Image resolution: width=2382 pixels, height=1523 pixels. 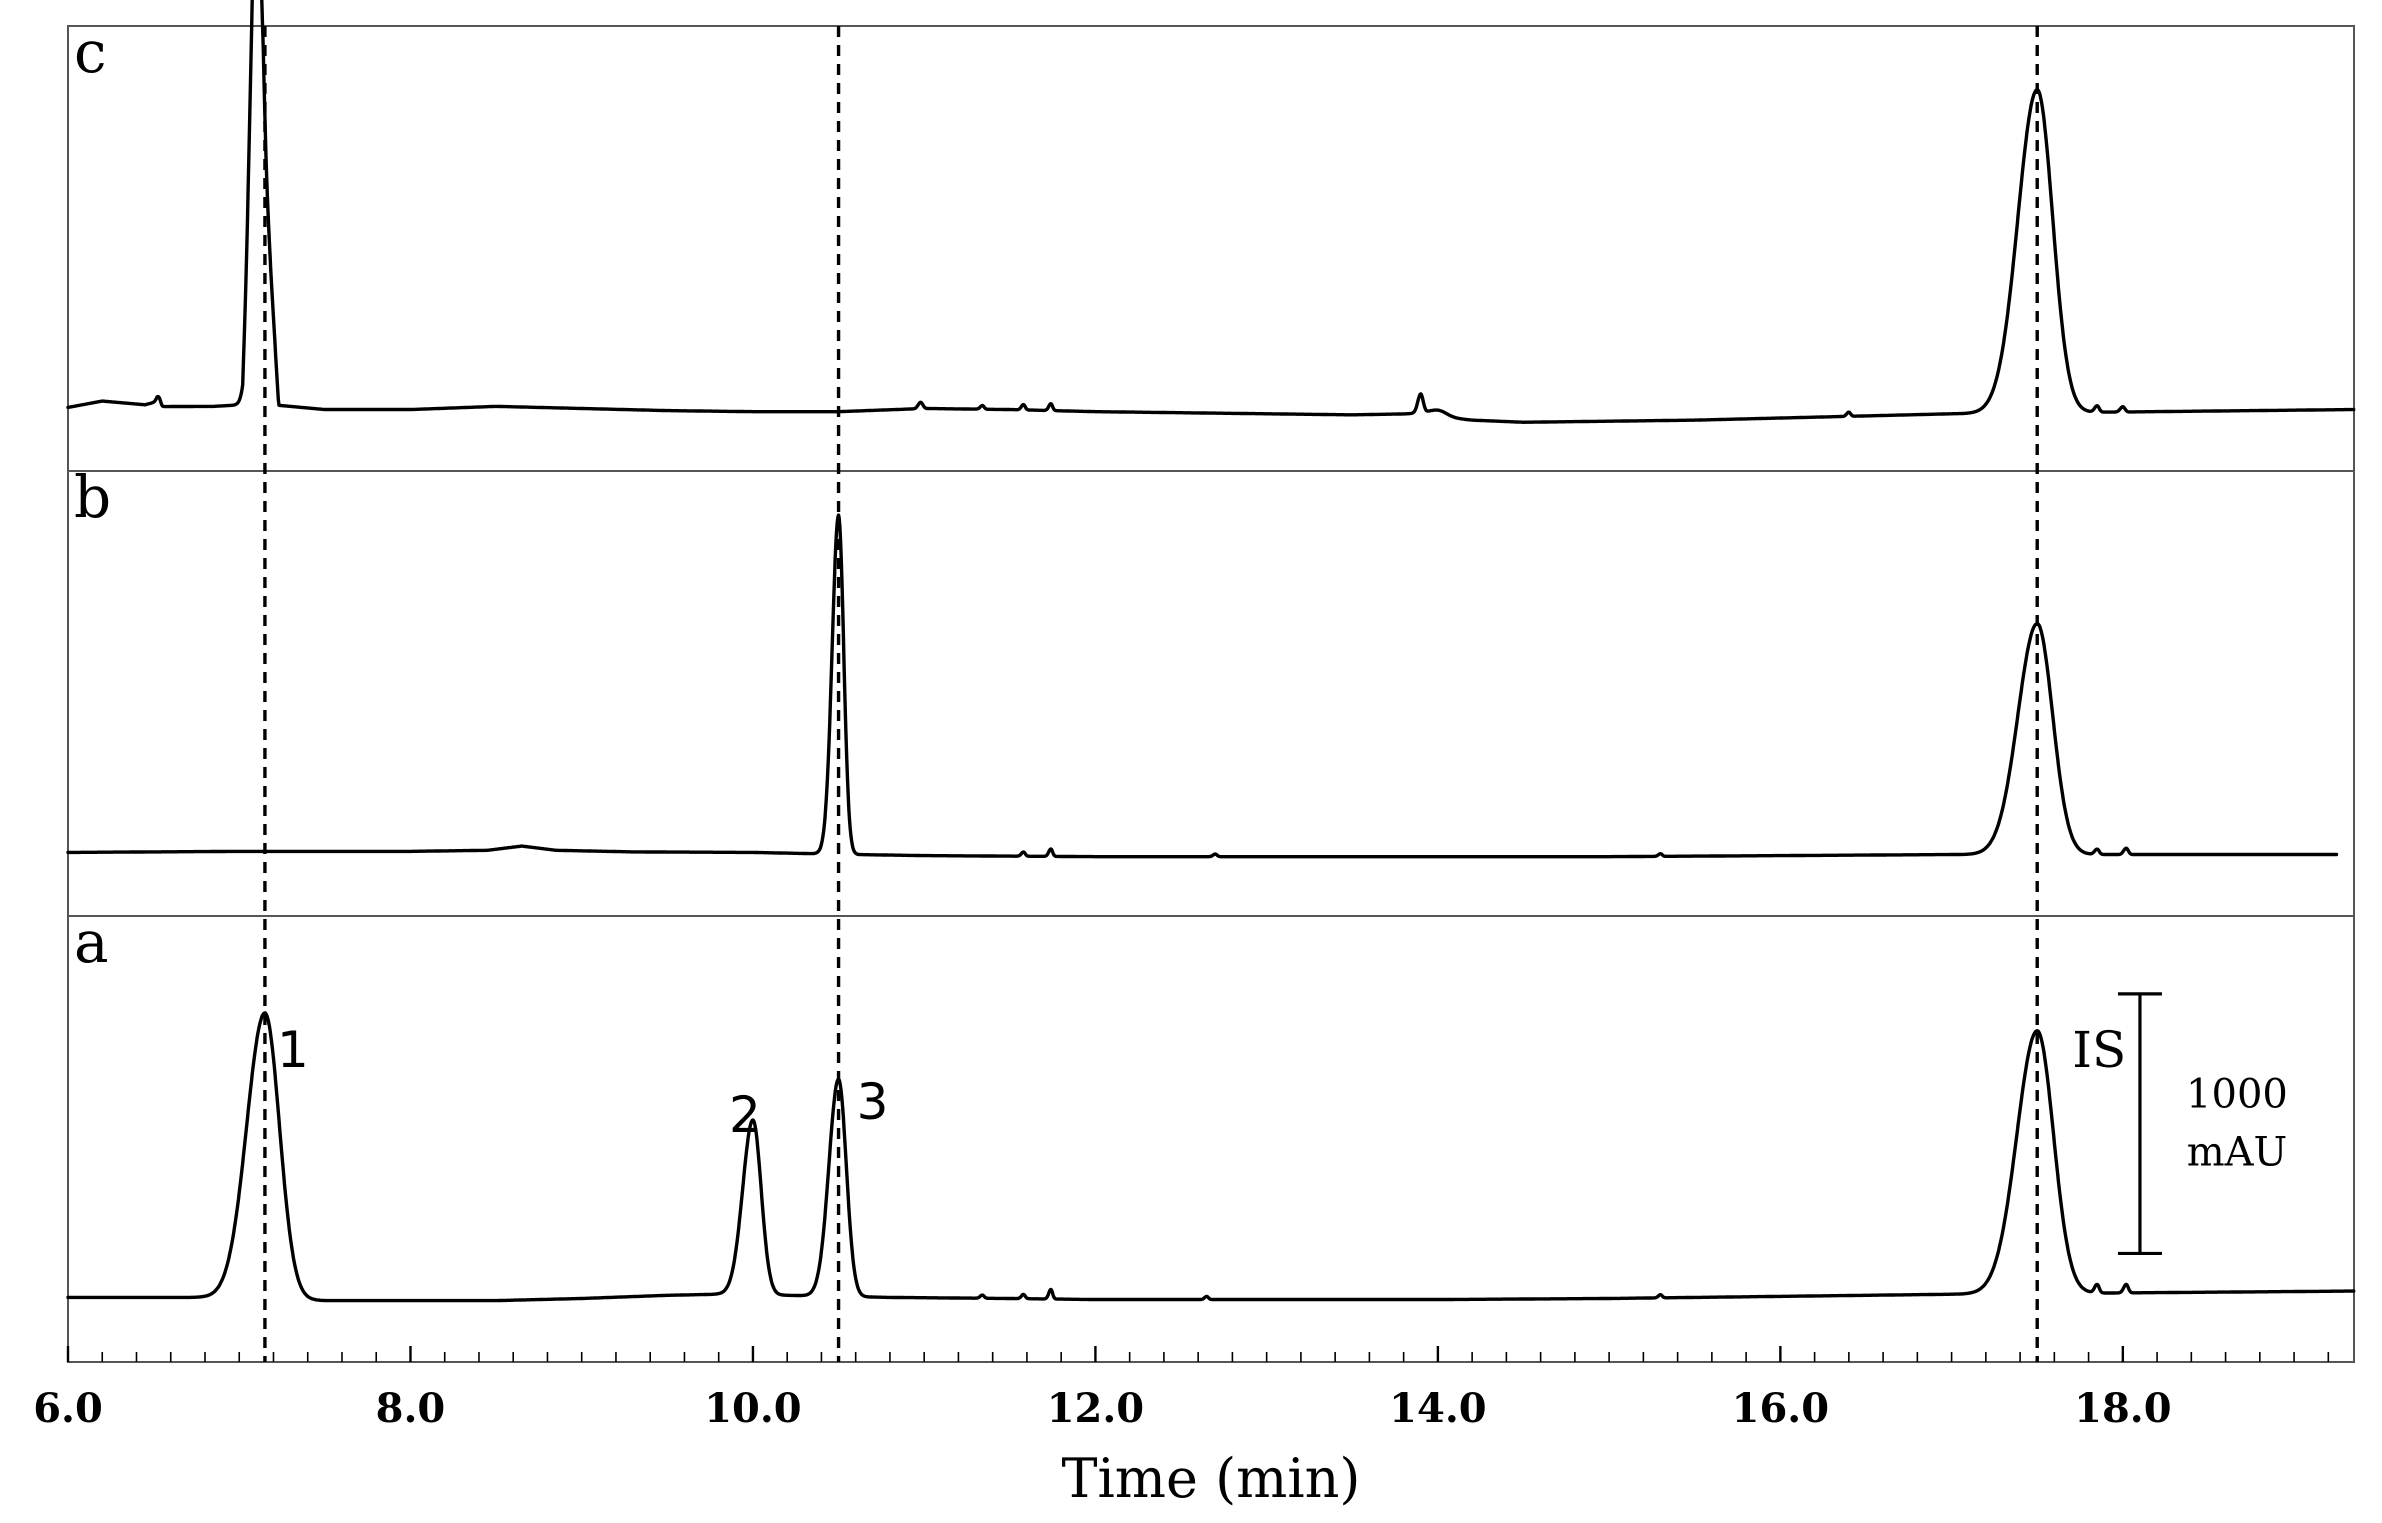 I want to click on peak-label-3: 3, so click(x=873, y=1102).